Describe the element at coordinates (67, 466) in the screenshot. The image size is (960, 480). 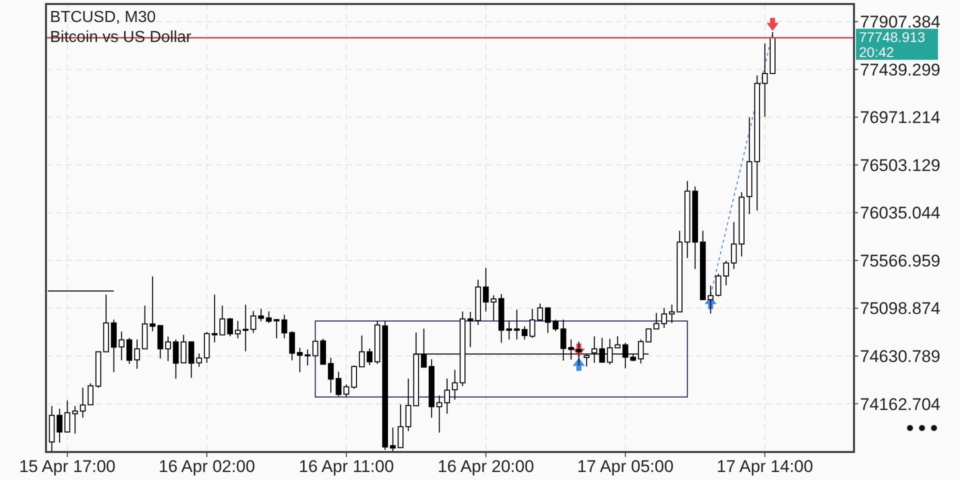
I see `x-tick-label: 15 Apr 17:00` at that location.